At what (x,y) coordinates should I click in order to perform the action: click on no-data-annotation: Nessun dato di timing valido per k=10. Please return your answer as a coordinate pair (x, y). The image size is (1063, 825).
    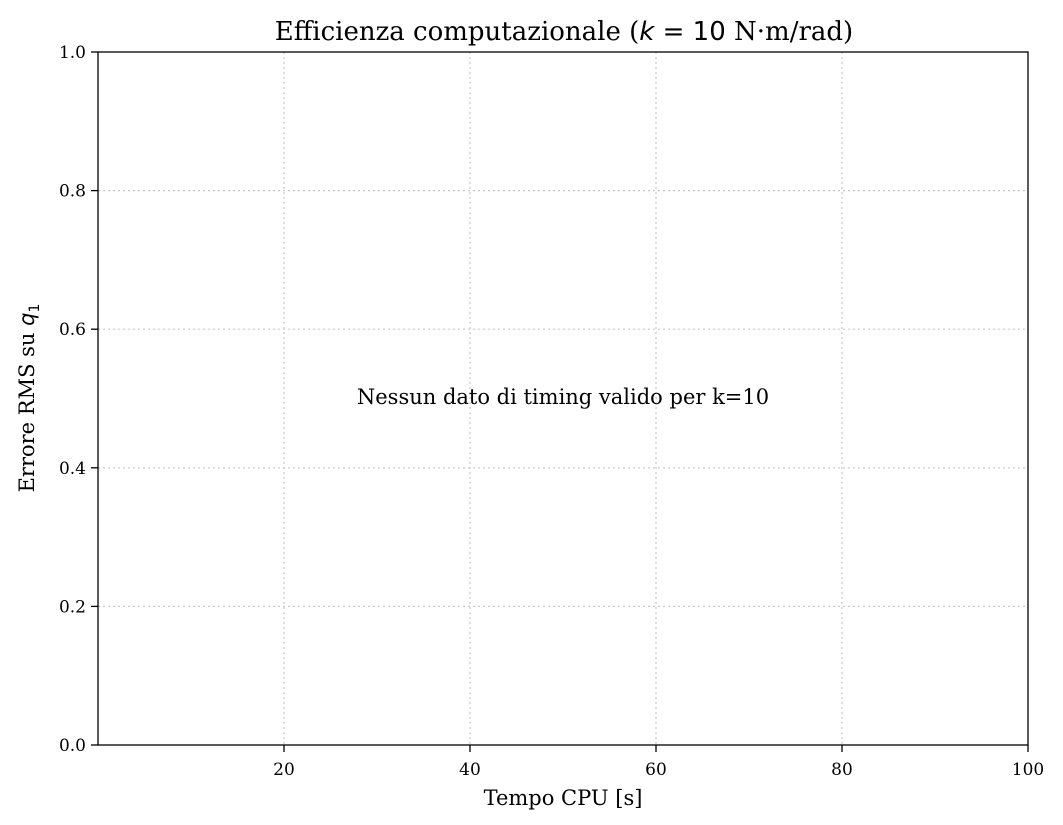
    Looking at the image, I should click on (563, 397).